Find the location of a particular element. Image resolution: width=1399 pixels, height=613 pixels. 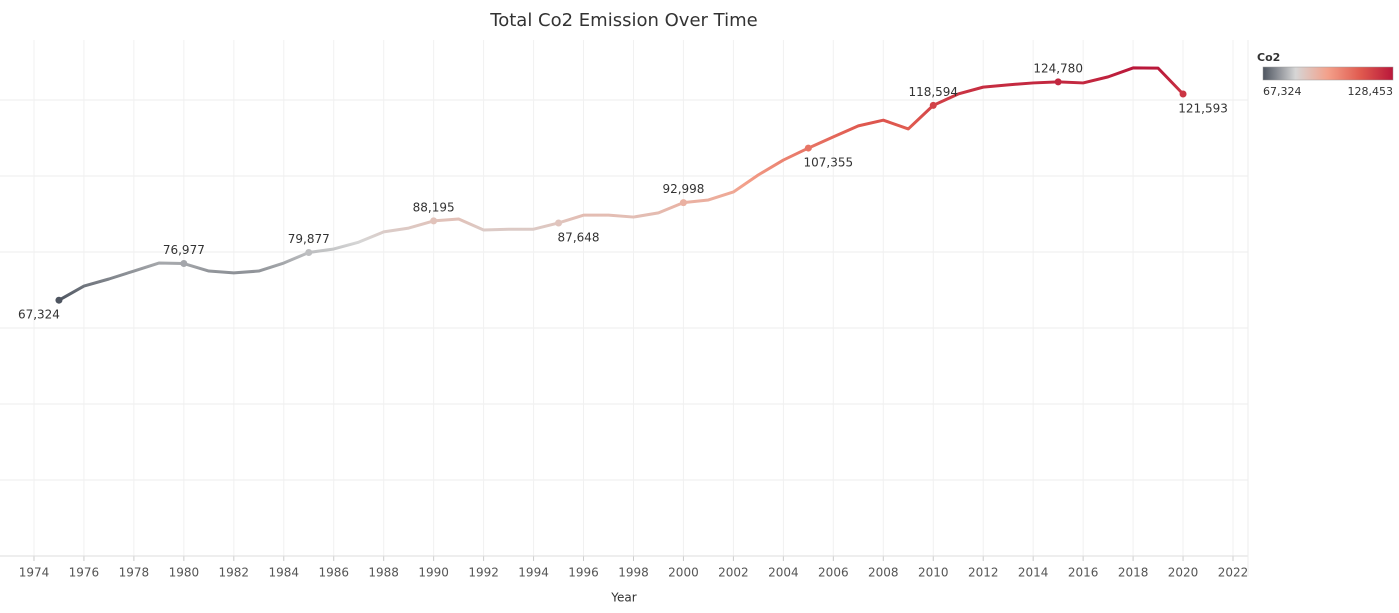

value-label: 87,648 is located at coordinates (579, 237).